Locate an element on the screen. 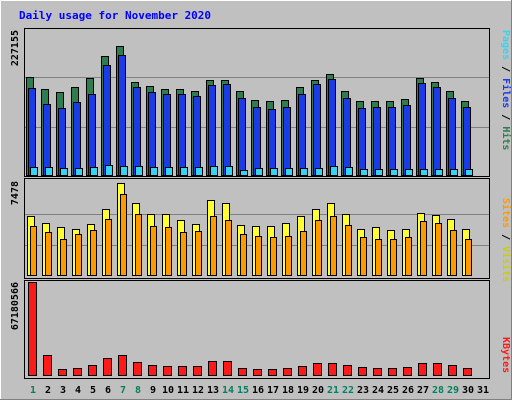 Image resolution: width=512 pixels, height=400 pixels. day-label: 22 is located at coordinates (348, 390).